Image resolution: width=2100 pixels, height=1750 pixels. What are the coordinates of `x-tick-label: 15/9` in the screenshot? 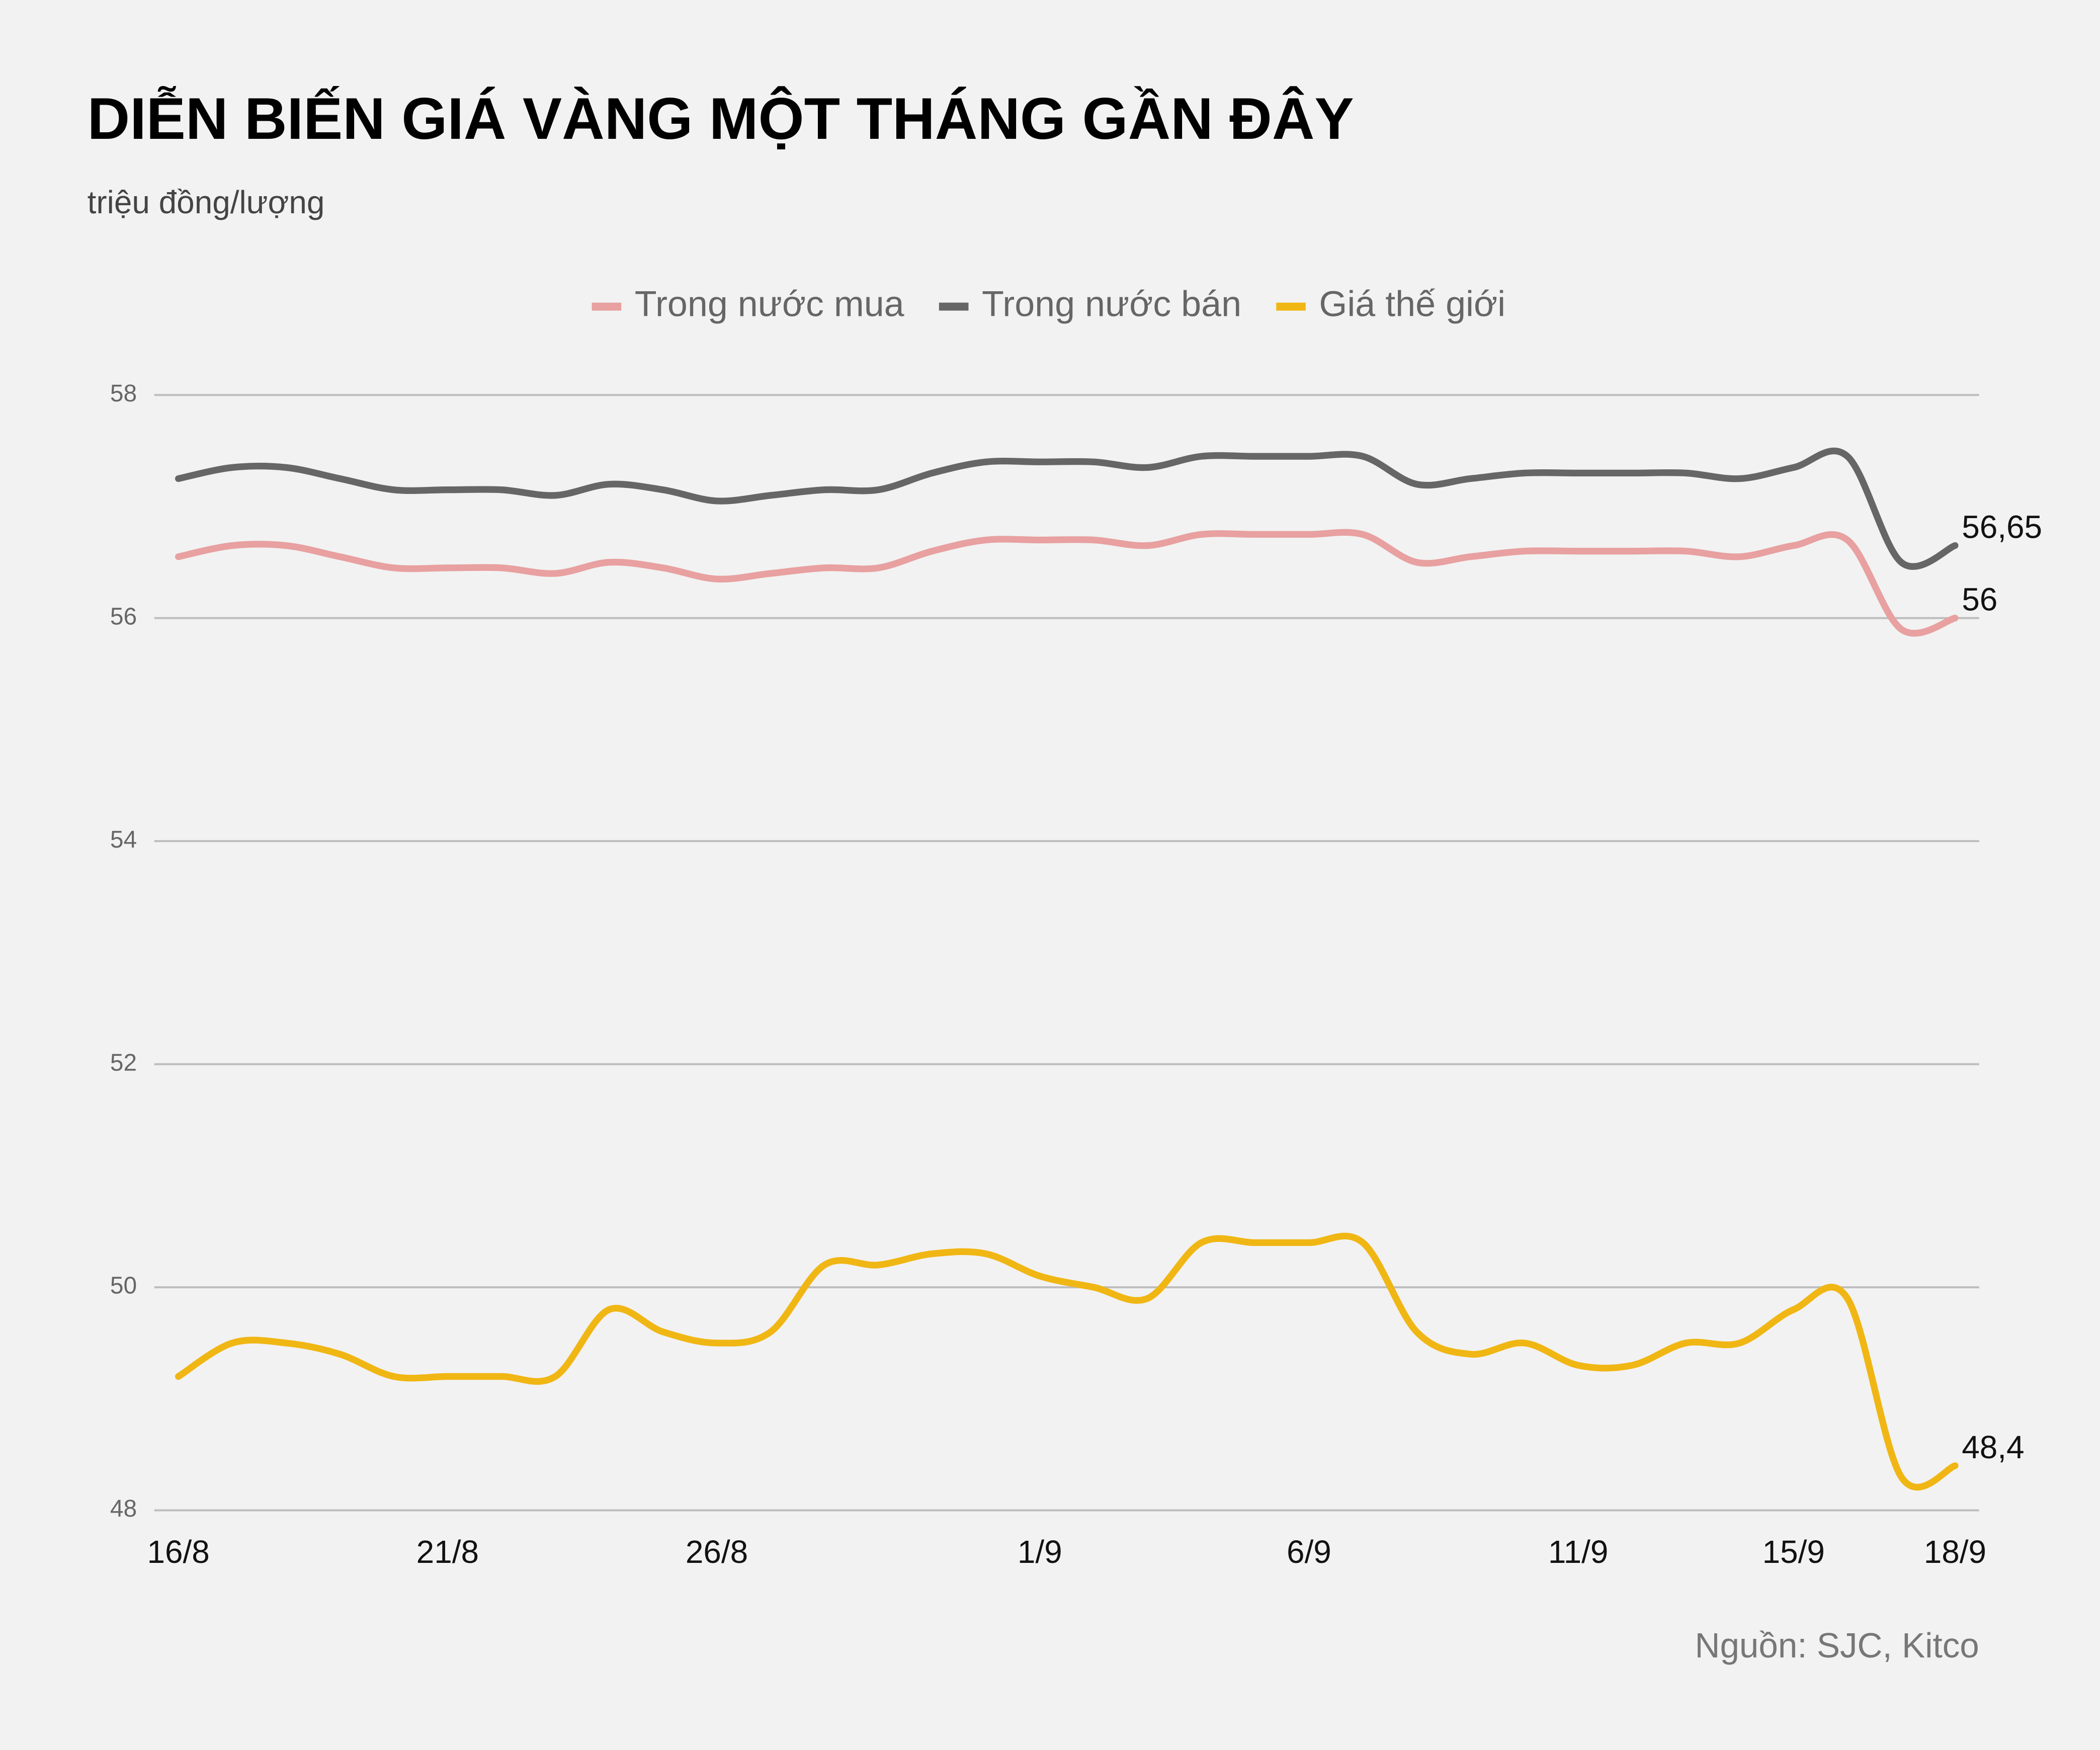 It's located at (1793, 1552).